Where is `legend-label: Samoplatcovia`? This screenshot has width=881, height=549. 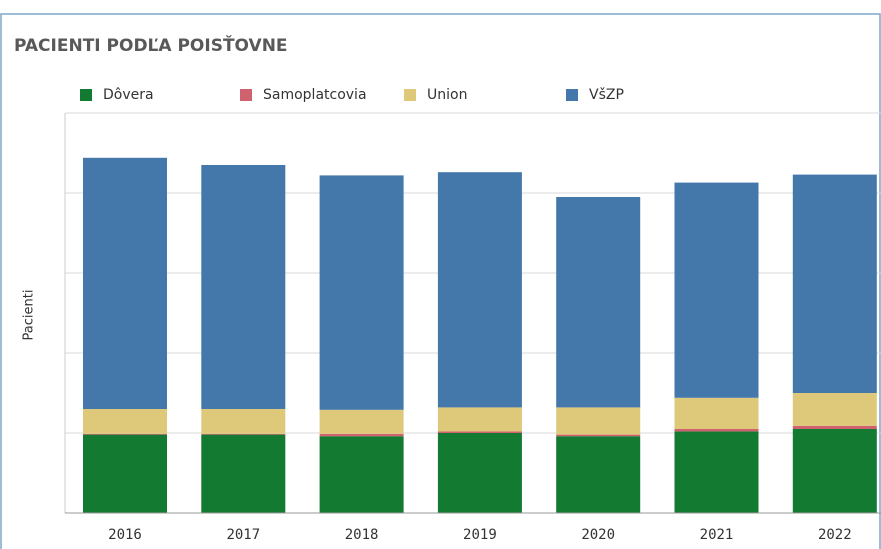
legend-label: Samoplatcovia is located at coordinates (315, 95).